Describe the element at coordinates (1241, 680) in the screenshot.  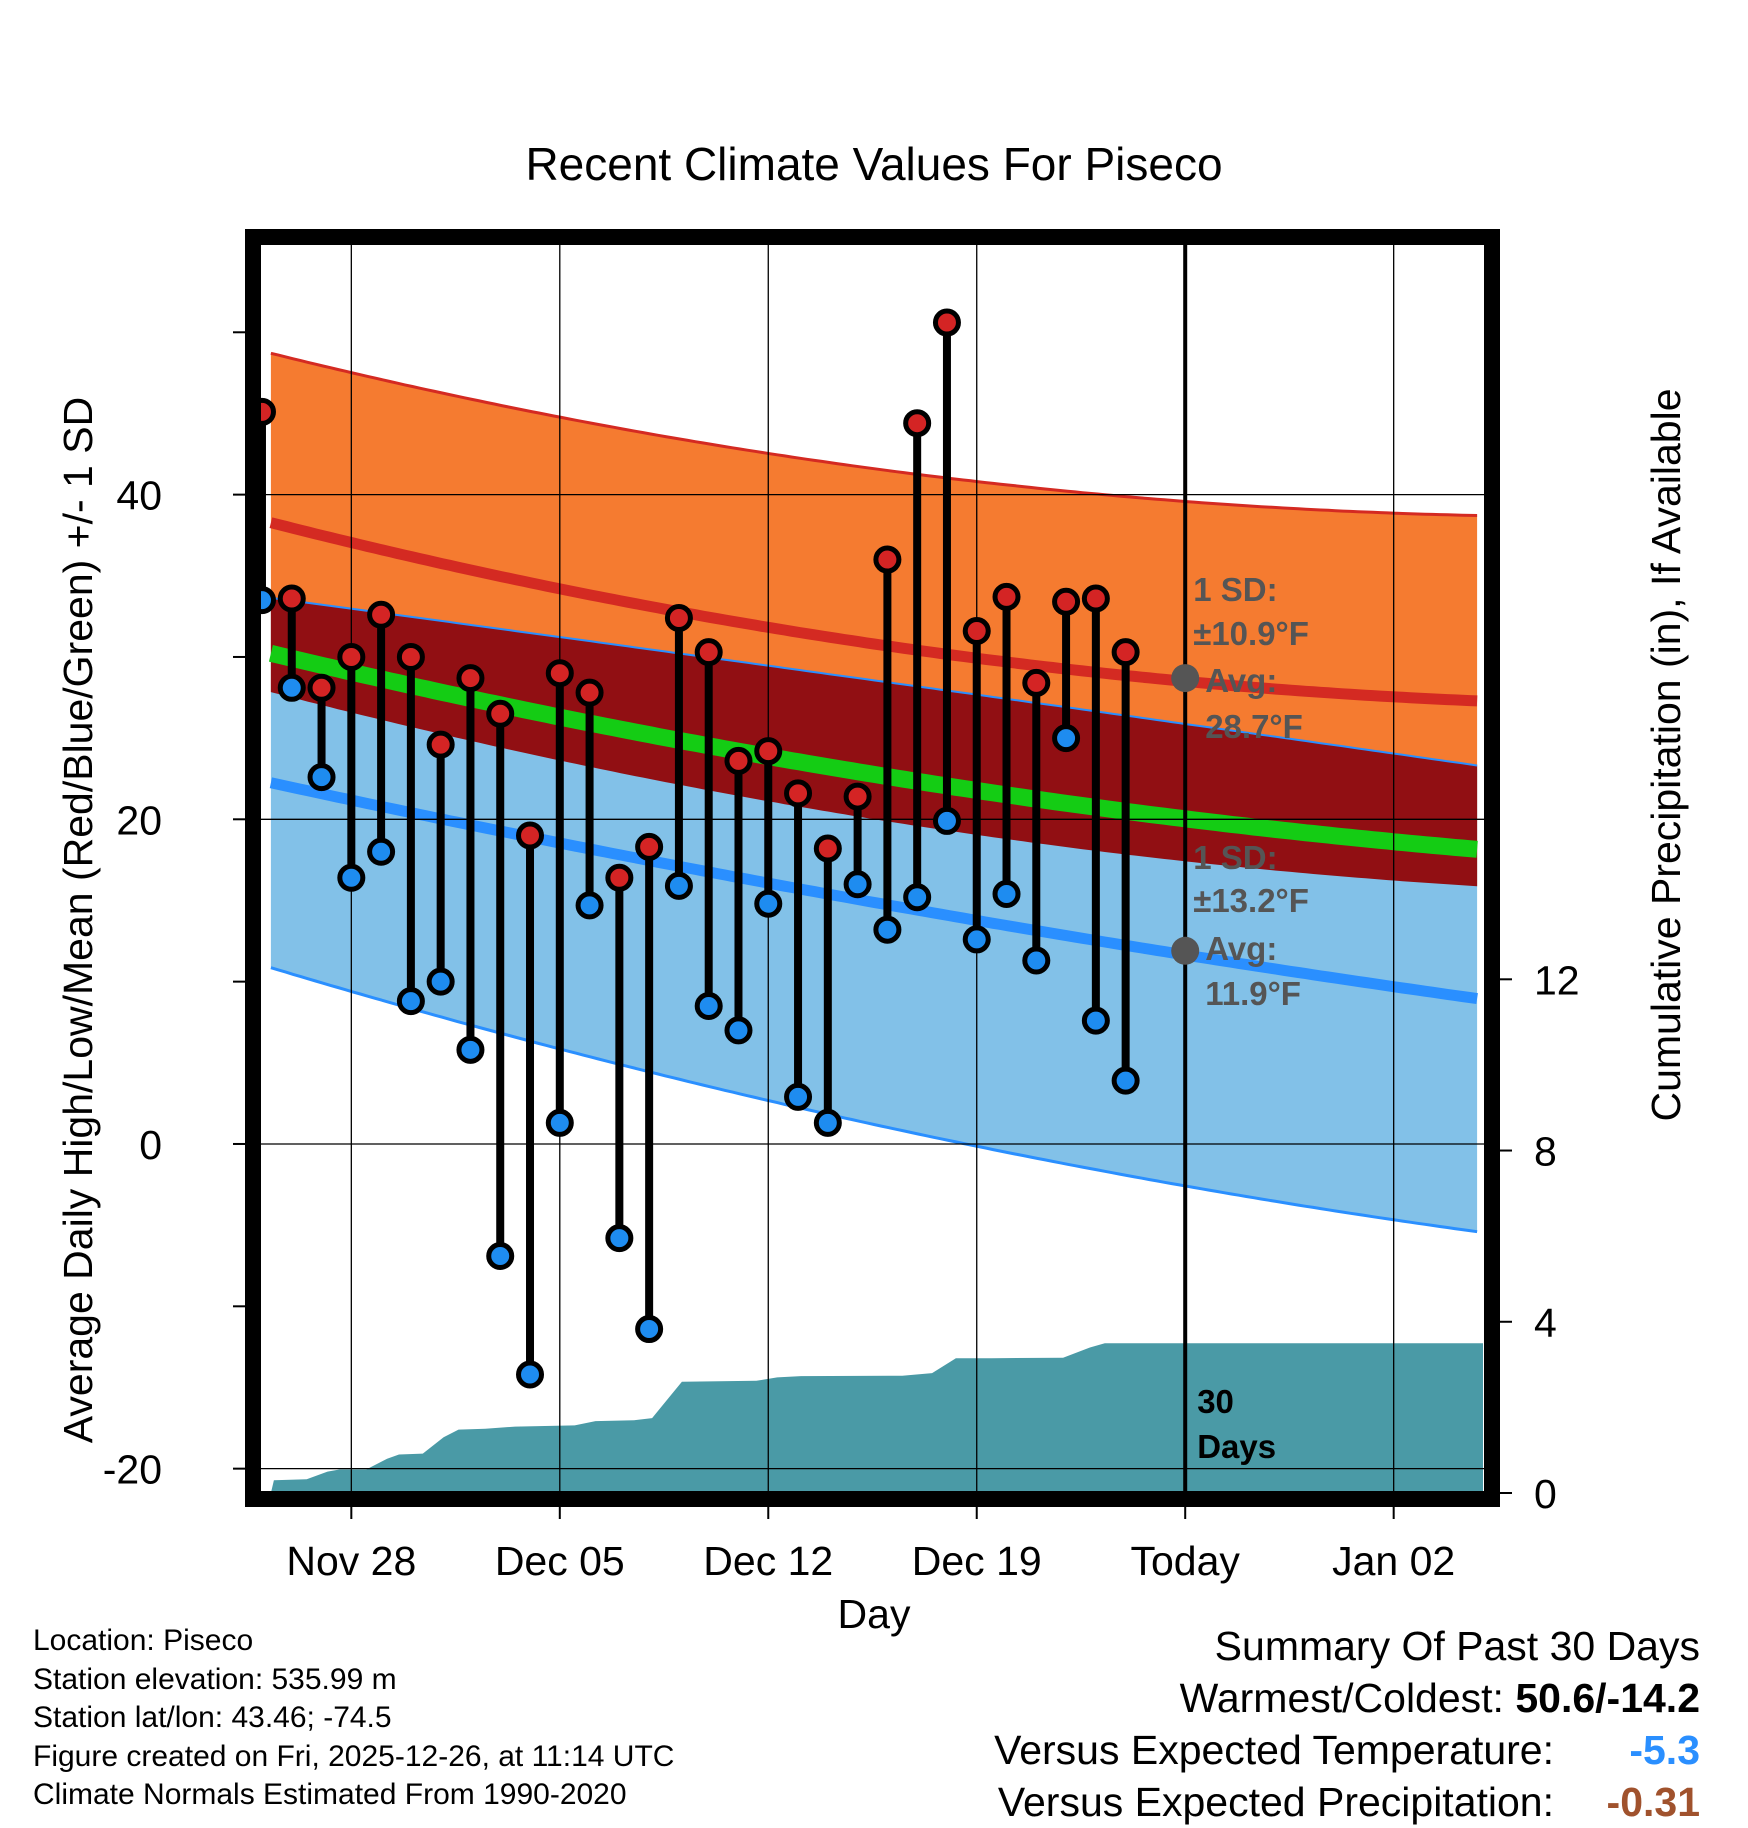
I see `high-avg-label: Avg:` at that location.